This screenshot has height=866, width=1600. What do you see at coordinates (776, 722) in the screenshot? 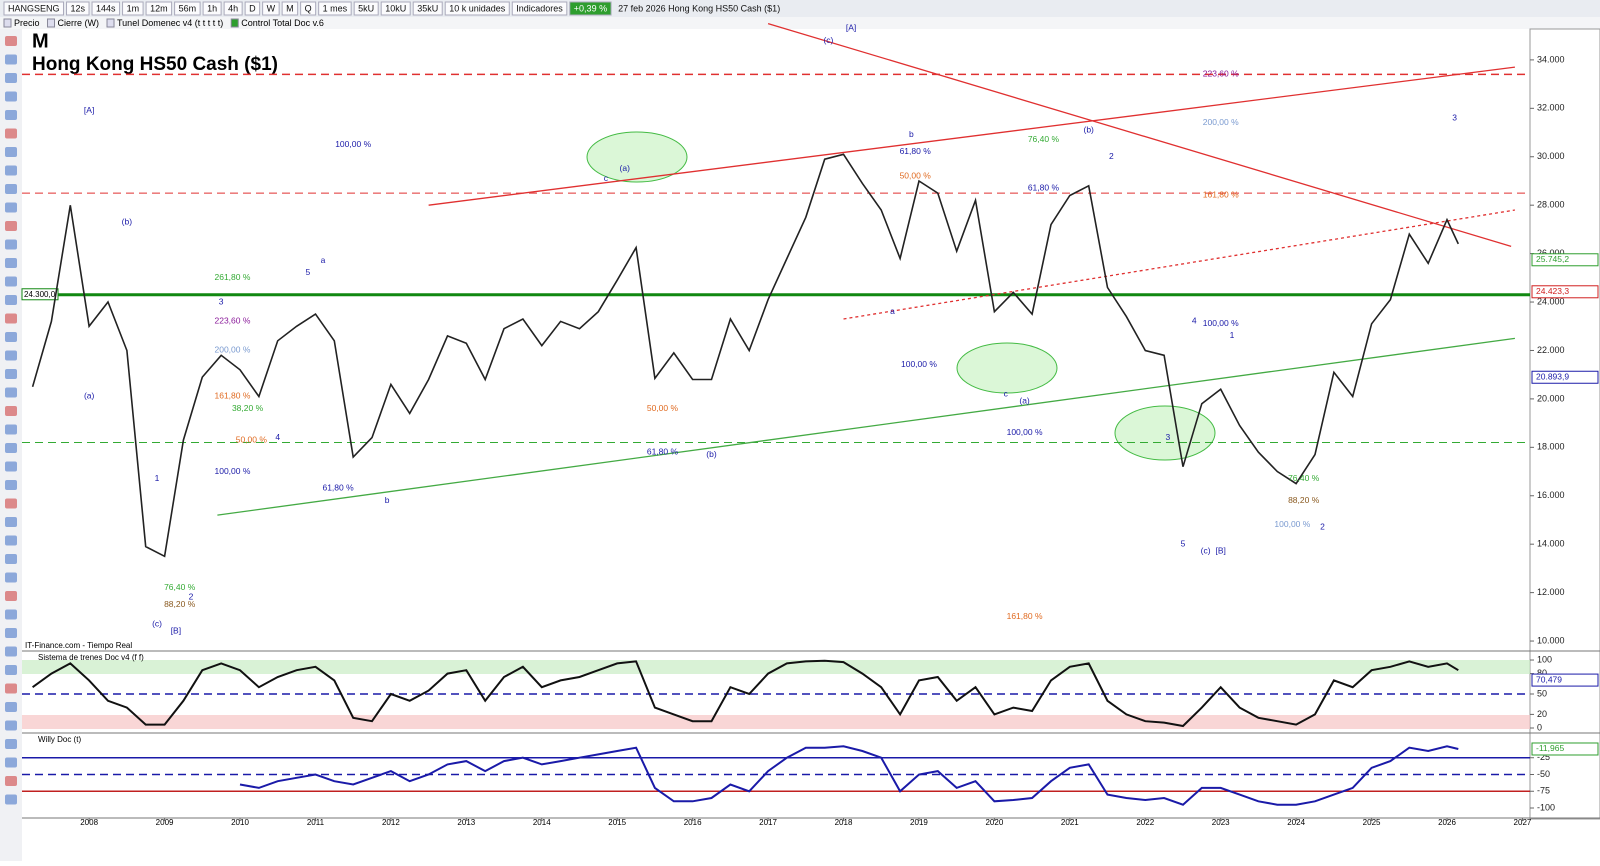
I see `oversold-band` at bounding box center [776, 722].